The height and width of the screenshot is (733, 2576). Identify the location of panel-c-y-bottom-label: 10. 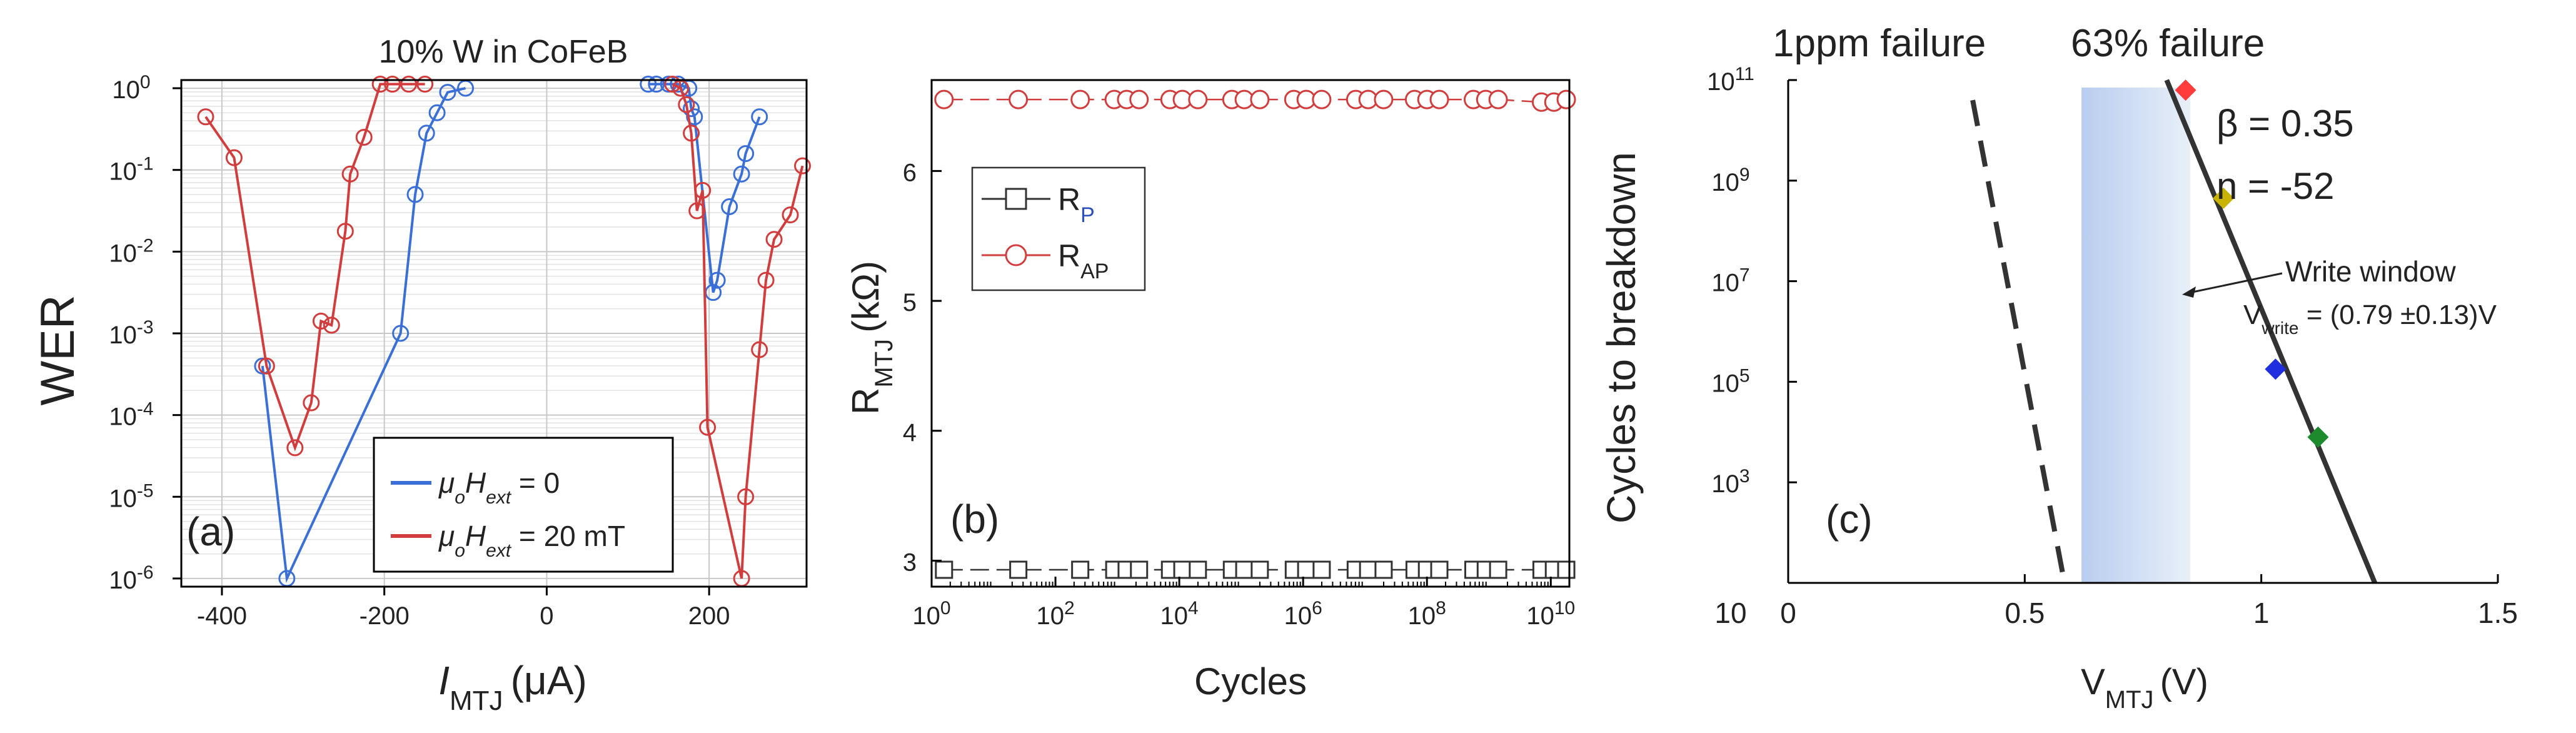
(1730, 613).